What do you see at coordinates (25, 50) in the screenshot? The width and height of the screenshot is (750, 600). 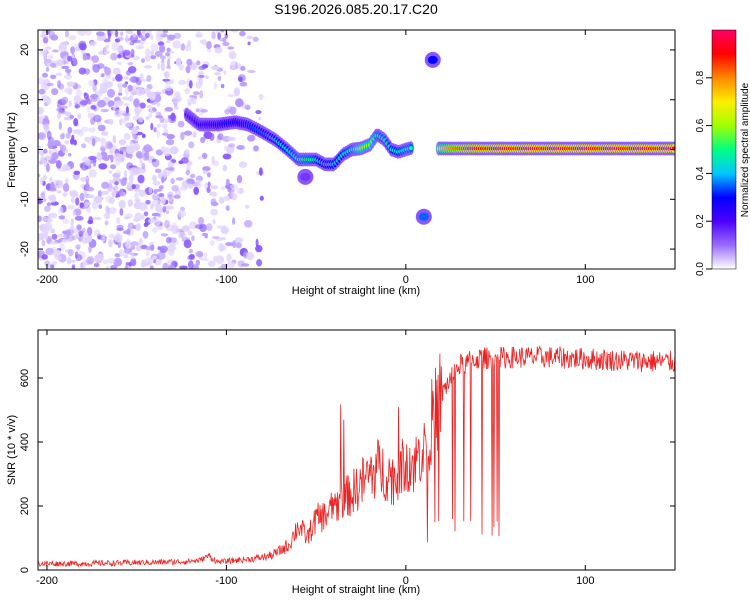 I see `heatmap-y-tick-label: 20` at bounding box center [25, 50].